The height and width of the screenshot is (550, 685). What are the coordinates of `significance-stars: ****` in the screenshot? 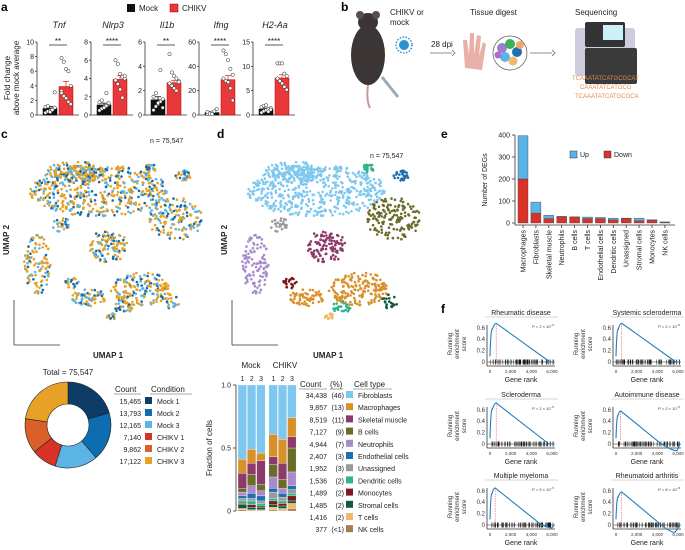 It's located at (112, 41).